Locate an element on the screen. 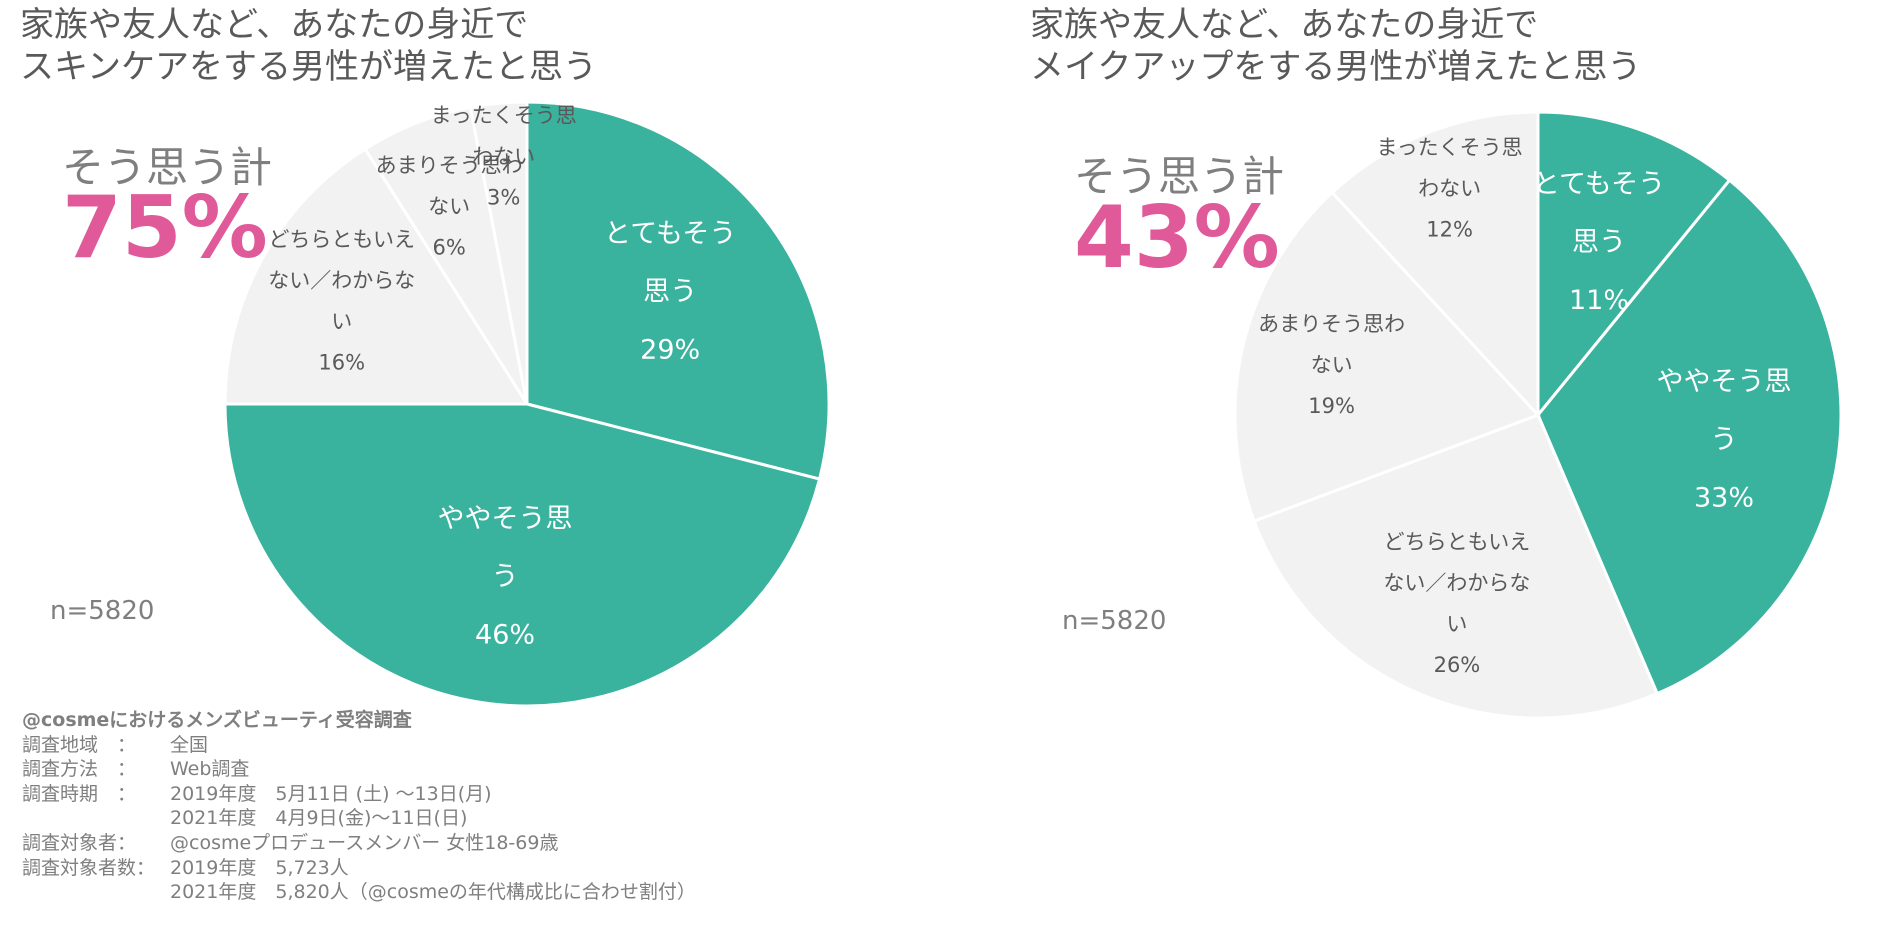  survey-row: 調査対象者： @cosmeプロデュースメンバー 女性18-69歳 is located at coordinates (359, 843).